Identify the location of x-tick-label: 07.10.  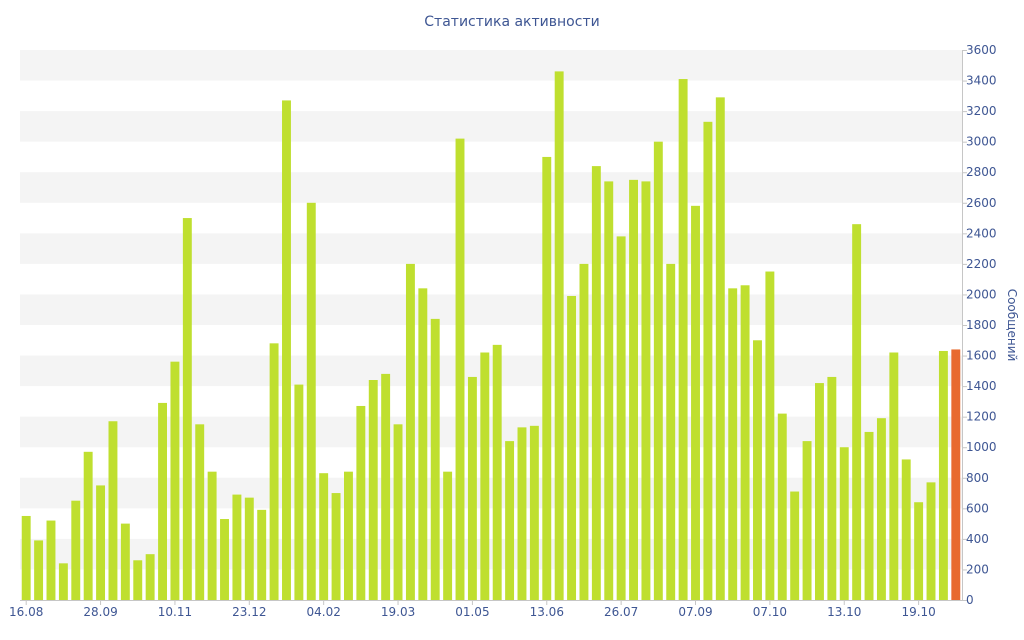
(770, 612).